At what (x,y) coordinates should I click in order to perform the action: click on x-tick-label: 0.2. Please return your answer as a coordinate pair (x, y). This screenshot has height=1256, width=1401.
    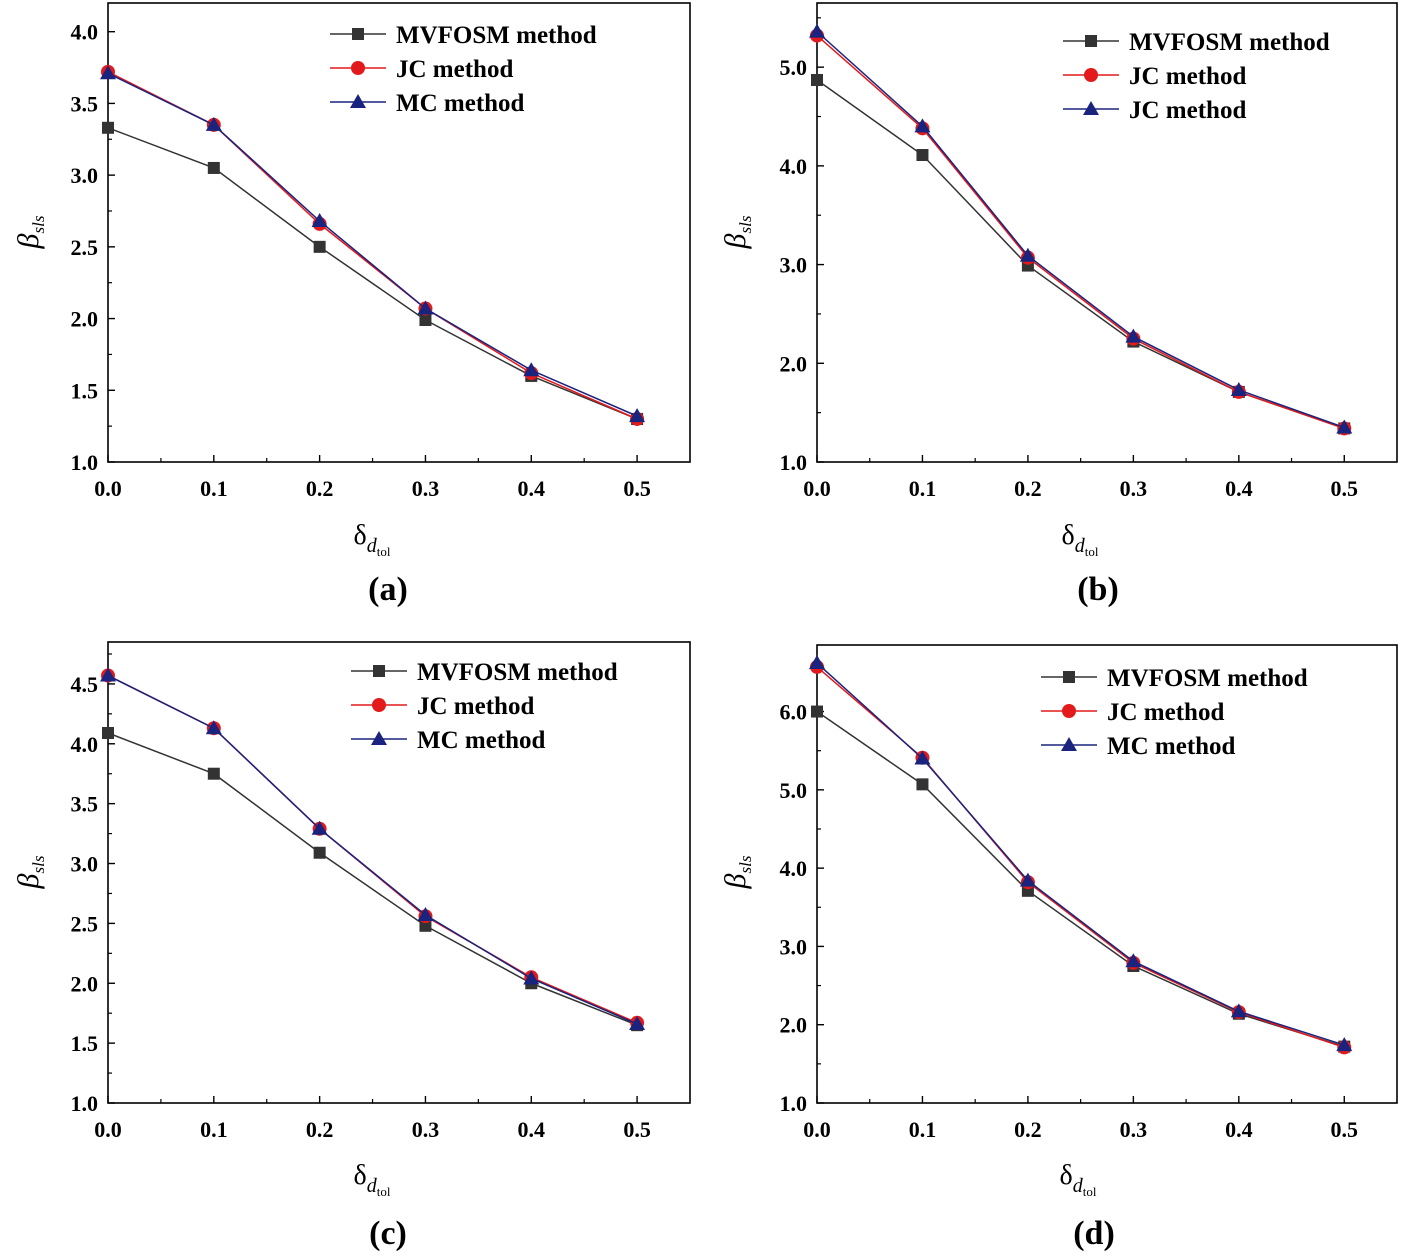
    Looking at the image, I should click on (1028, 1129).